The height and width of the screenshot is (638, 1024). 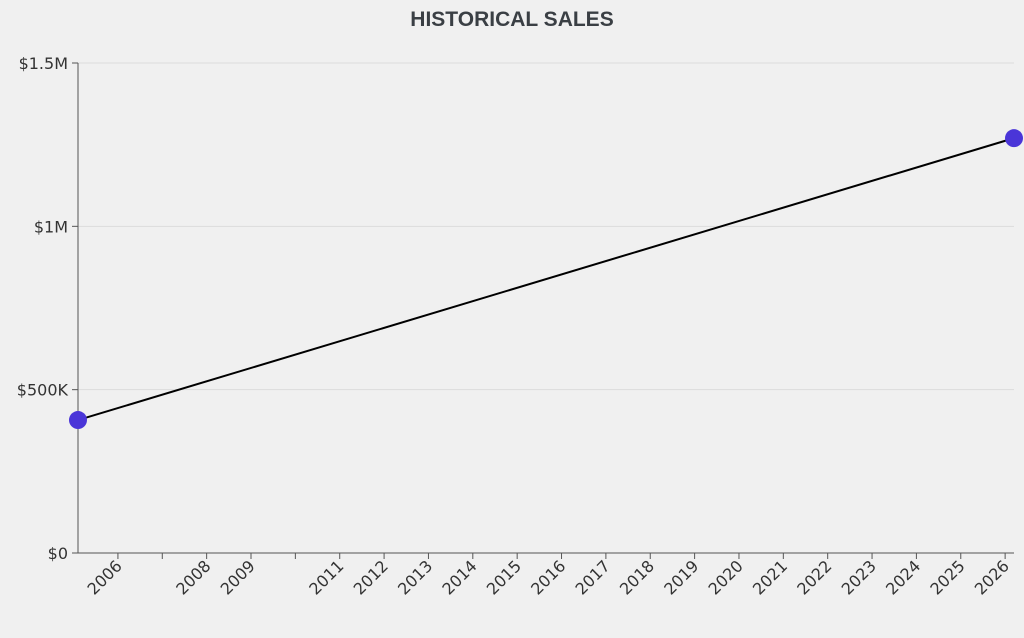 What do you see at coordinates (992, 577) in the screenshot?
I see `x-tick-label: 2026` at bounding box center [992, 577].